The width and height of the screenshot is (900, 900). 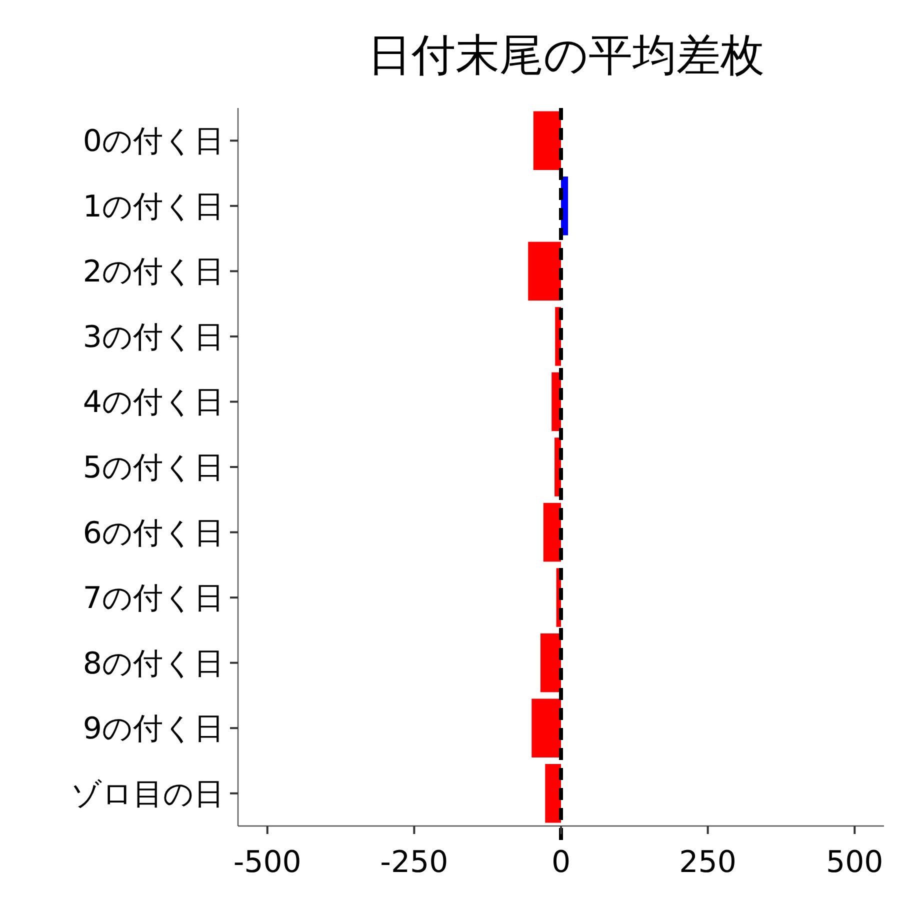 What do you see at coordinates (566, 55) in the screenshot?
I see `chart-title: 日付末尾の平均差枚` at bounding box center [566, 55].